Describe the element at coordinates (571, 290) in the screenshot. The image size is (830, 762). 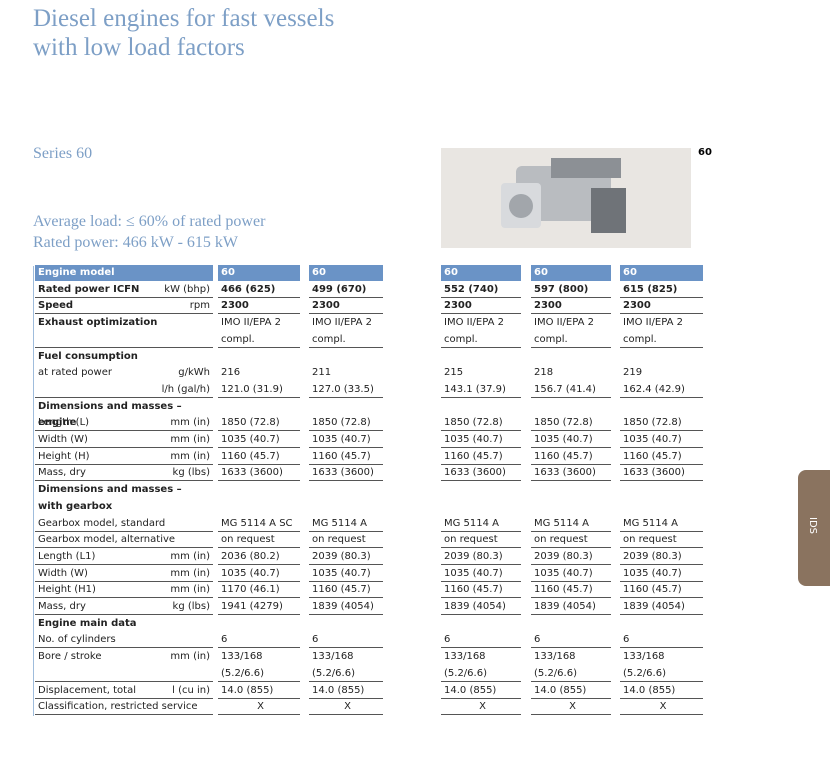
I see `value-cell: 597 (800)` at that location.